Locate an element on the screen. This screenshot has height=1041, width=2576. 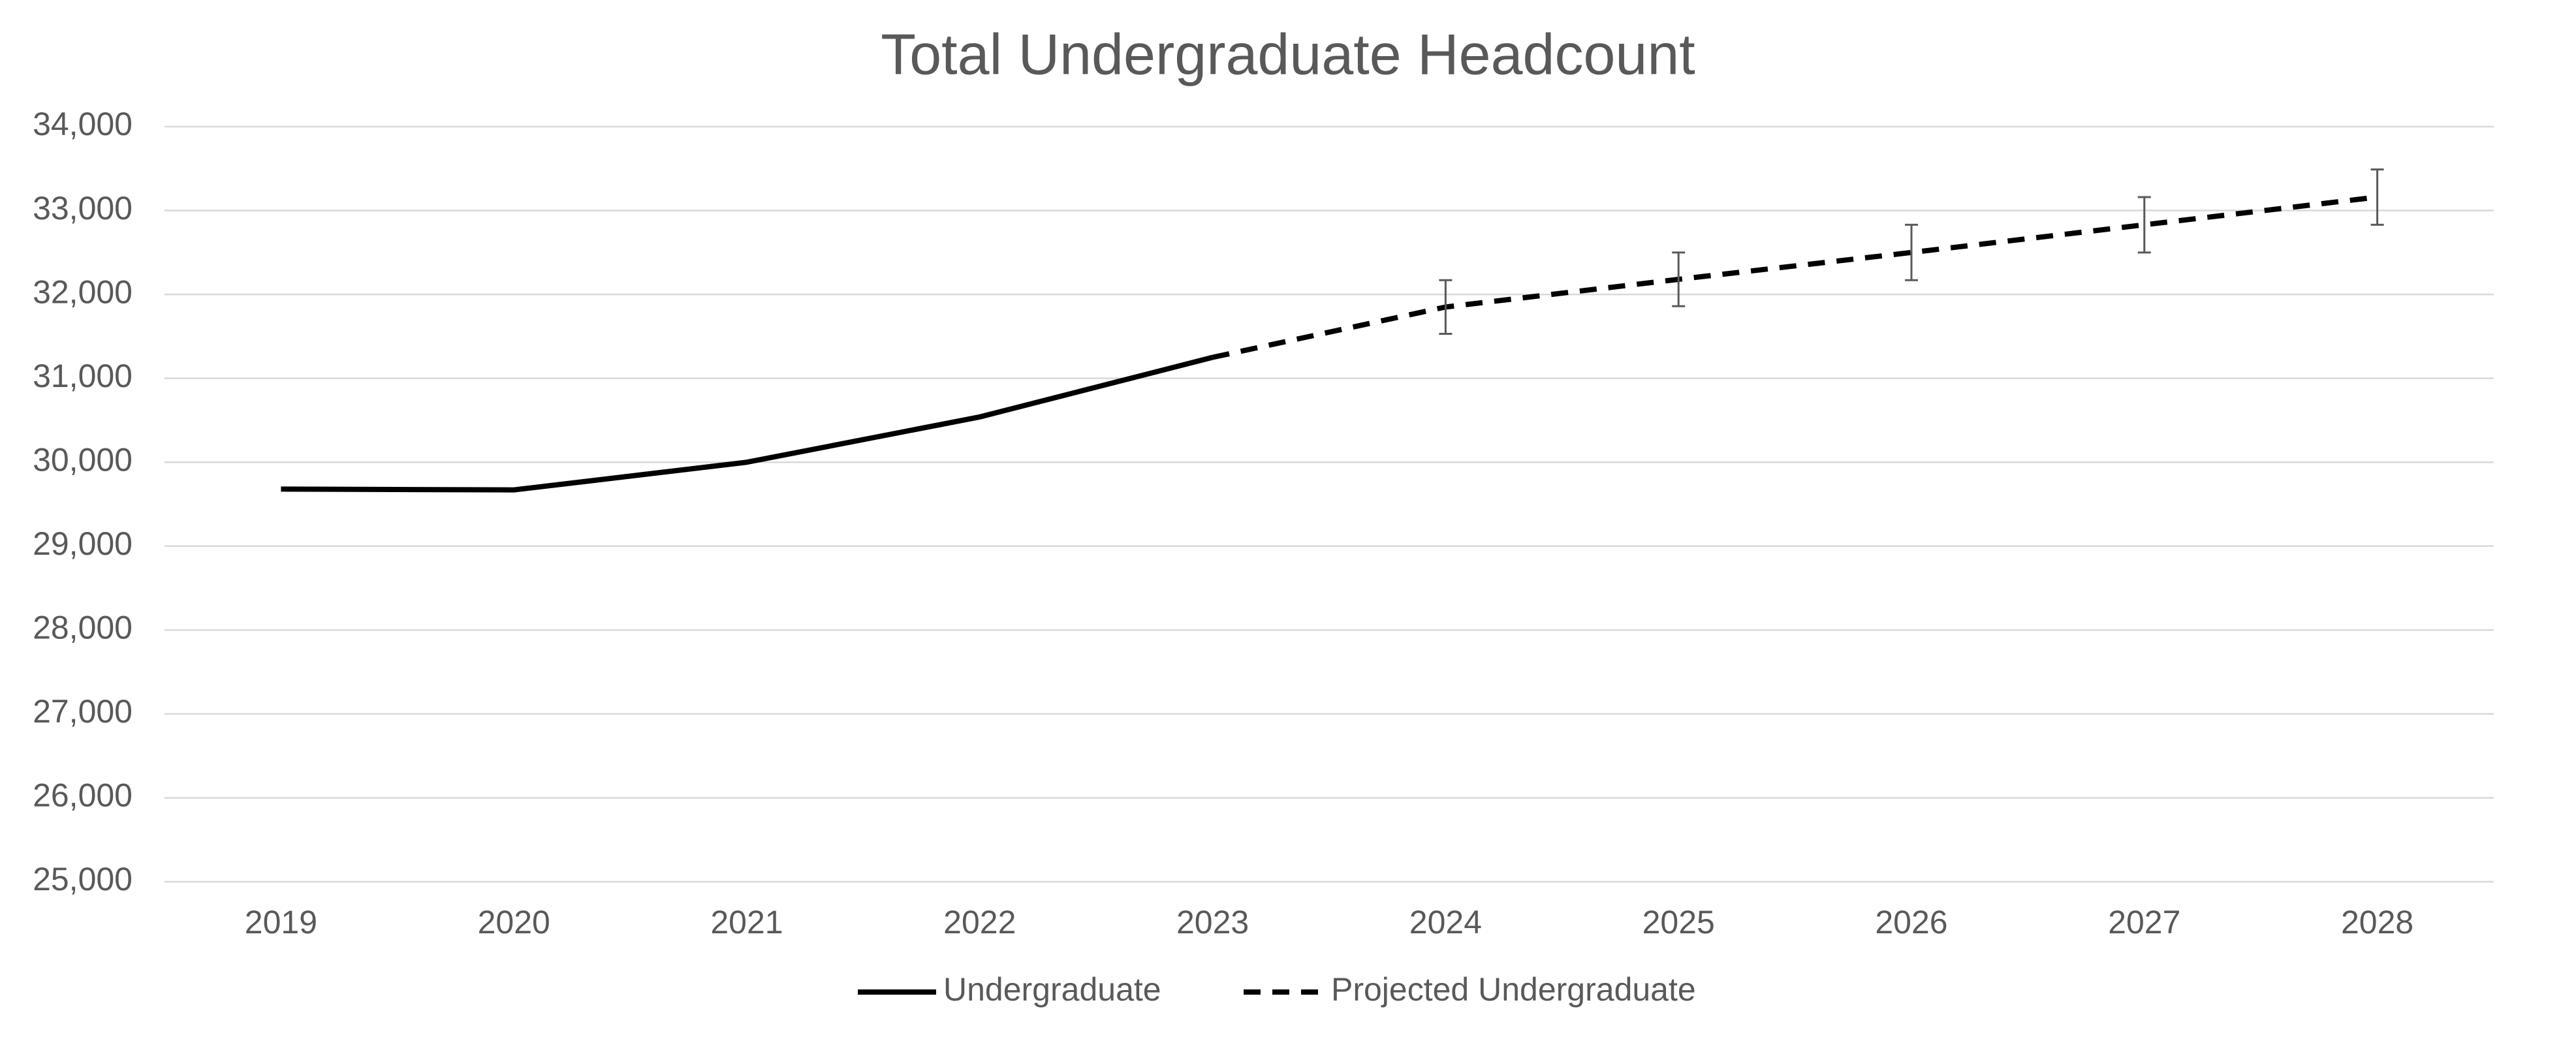
y-tick-label: 28,000 is located at coordinates (83, 628).